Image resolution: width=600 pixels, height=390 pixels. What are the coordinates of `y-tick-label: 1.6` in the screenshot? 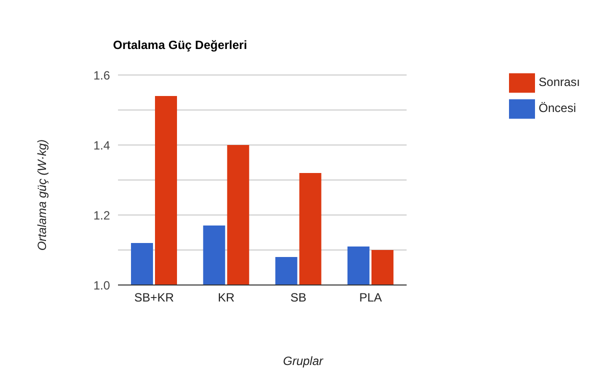 It's located at (101, 75).